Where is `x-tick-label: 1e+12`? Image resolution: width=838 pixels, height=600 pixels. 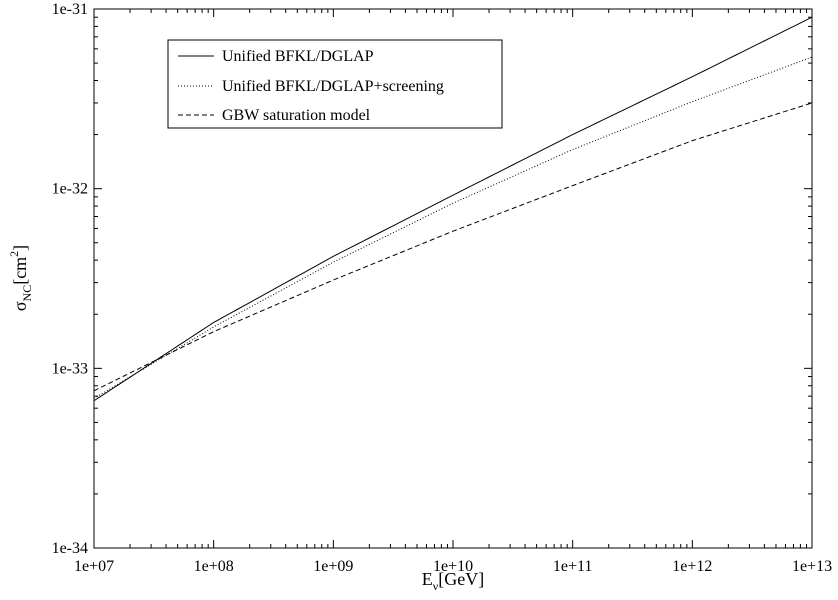
x-tick-label: 1e+12 is located at coordinates (692, 566).